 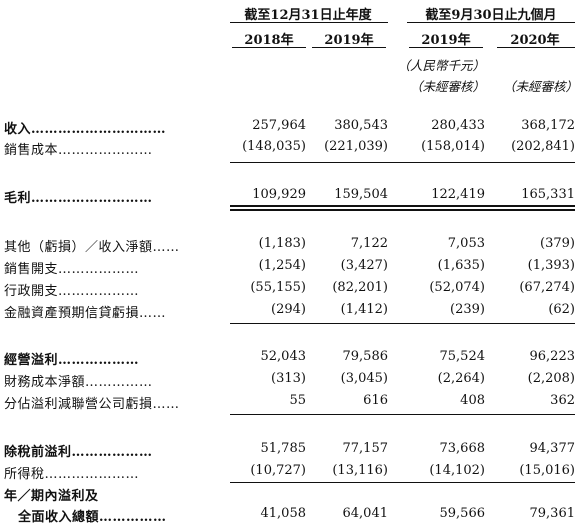 I want to click on cell-admin-2019: (82,201), so click(x=360, y=287).